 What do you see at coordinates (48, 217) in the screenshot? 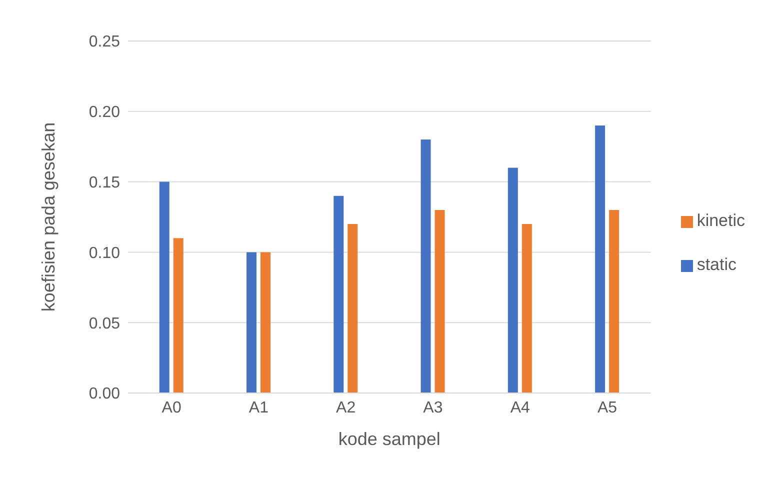
I see `y-axis-title: koefisien pada gesekan` at bounding box center [48, 217].